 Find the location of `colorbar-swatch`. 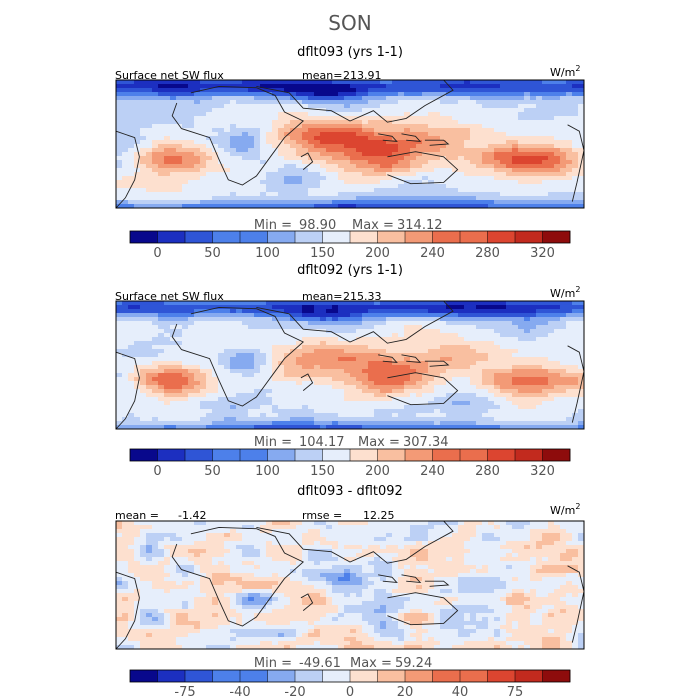

colorbar-swatch is located at coordinates (556, 237).